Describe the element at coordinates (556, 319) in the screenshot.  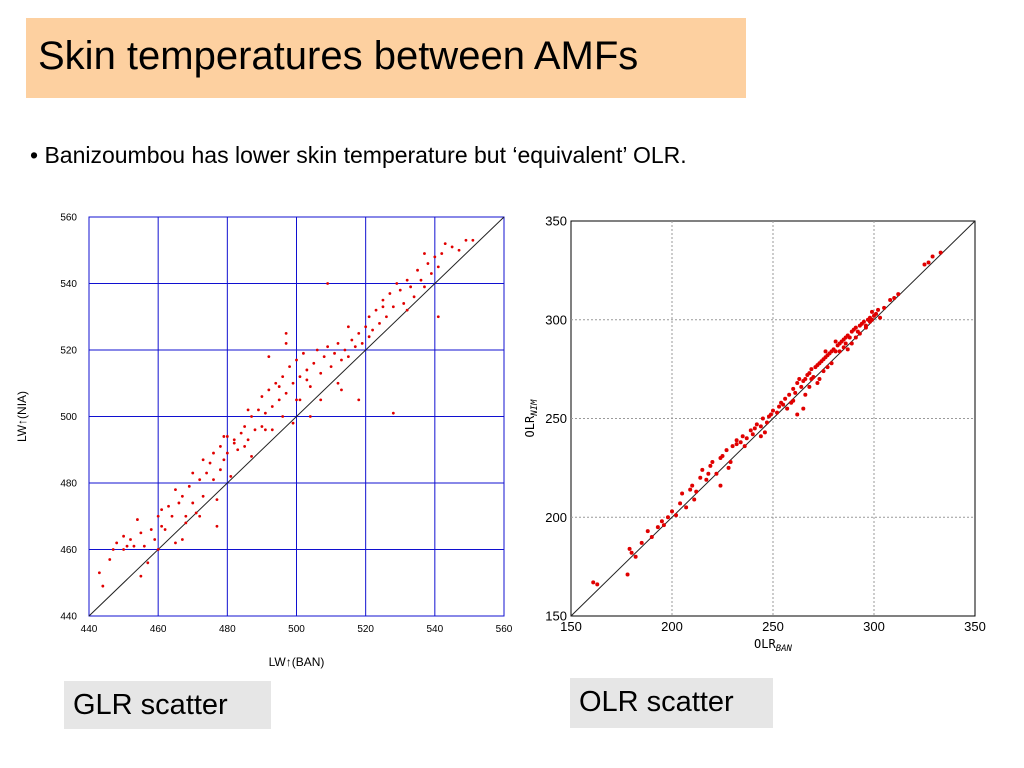
I see `y-tick-label: 300` at that location.